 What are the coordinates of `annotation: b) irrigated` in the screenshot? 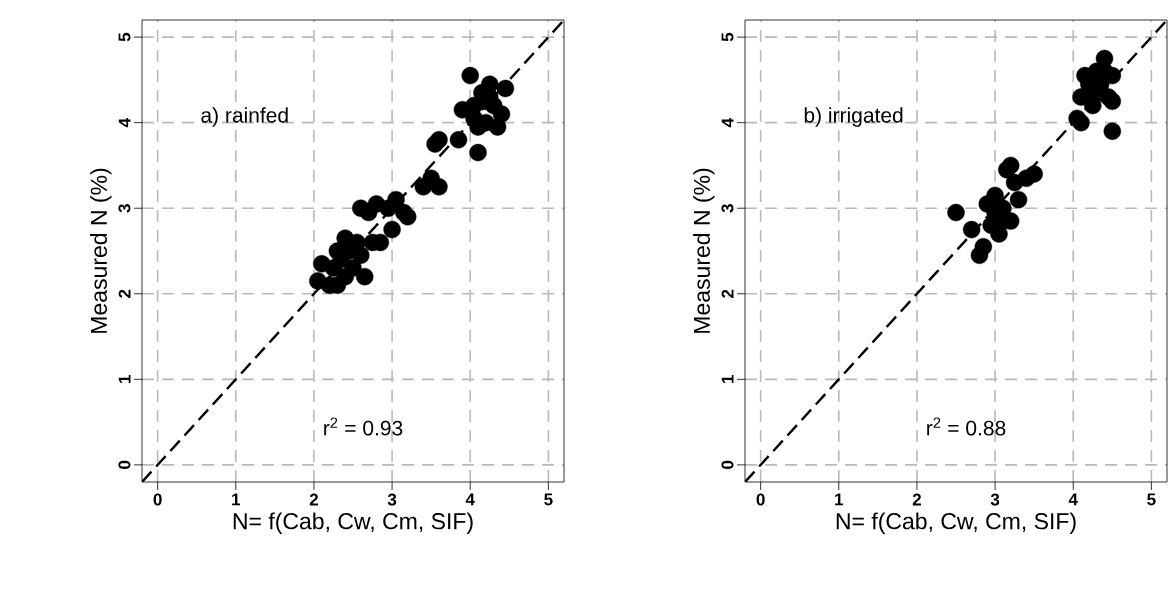 It's located at (853, 117).